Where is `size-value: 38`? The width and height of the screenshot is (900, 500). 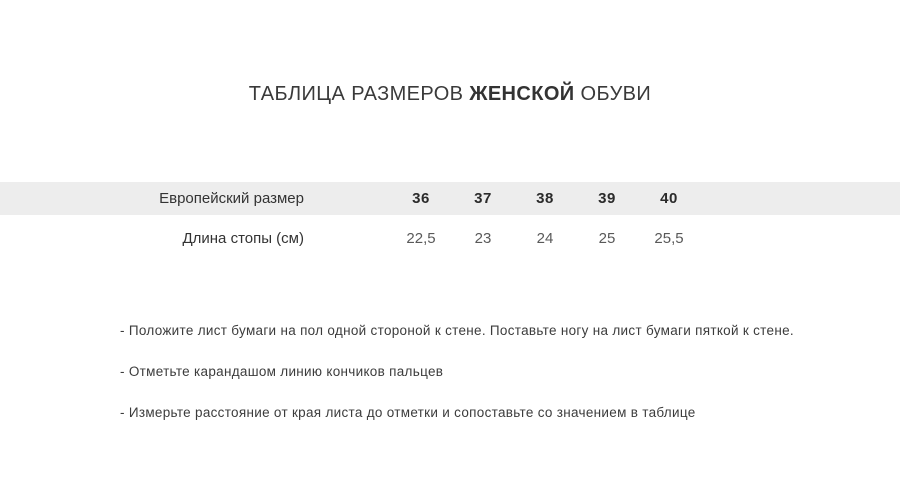 size-value: 38 is located at coordinates (545, 198).